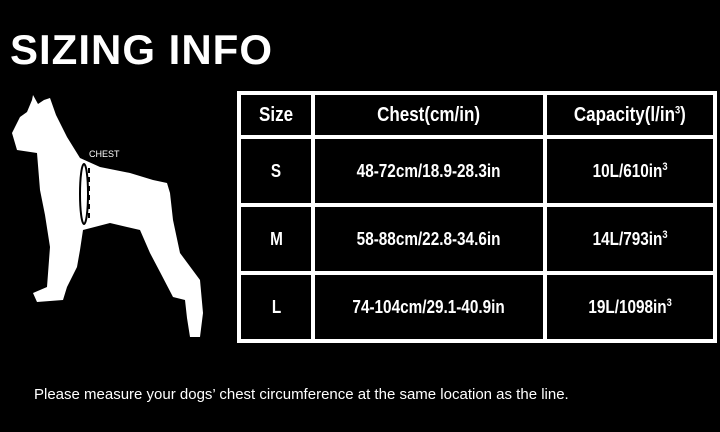  I want to click on table-row: S 48-72cm/18.9-28.3in 10L/610in3, so click(477, 171).